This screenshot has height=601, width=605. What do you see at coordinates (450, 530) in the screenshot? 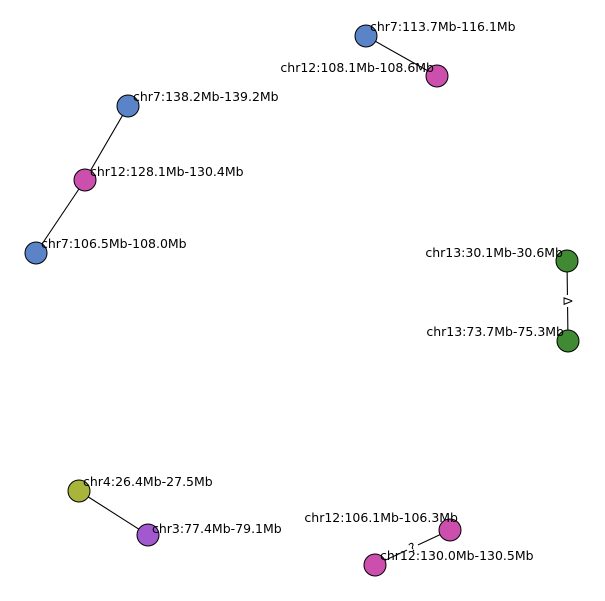
I see `node-n10` at bounding box center [450, 530].